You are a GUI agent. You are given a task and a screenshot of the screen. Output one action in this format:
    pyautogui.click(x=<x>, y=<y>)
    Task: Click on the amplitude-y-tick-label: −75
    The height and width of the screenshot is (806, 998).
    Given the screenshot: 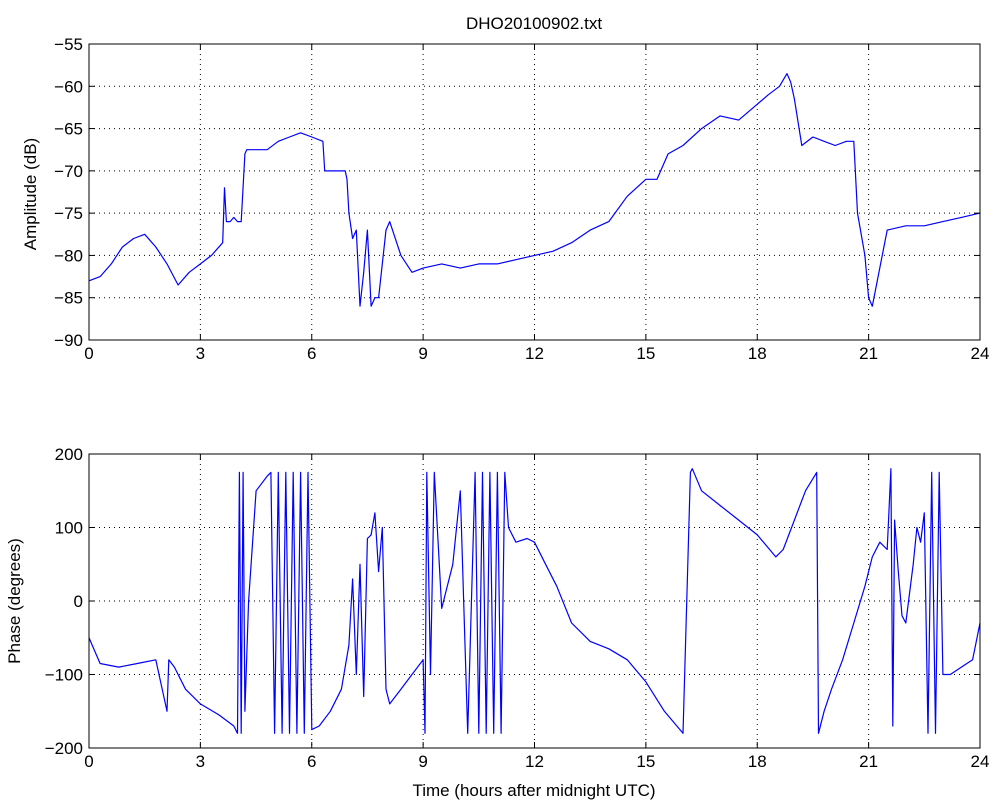 What is the action you would take?
    pyautogui.click(x=68, y=213)
    